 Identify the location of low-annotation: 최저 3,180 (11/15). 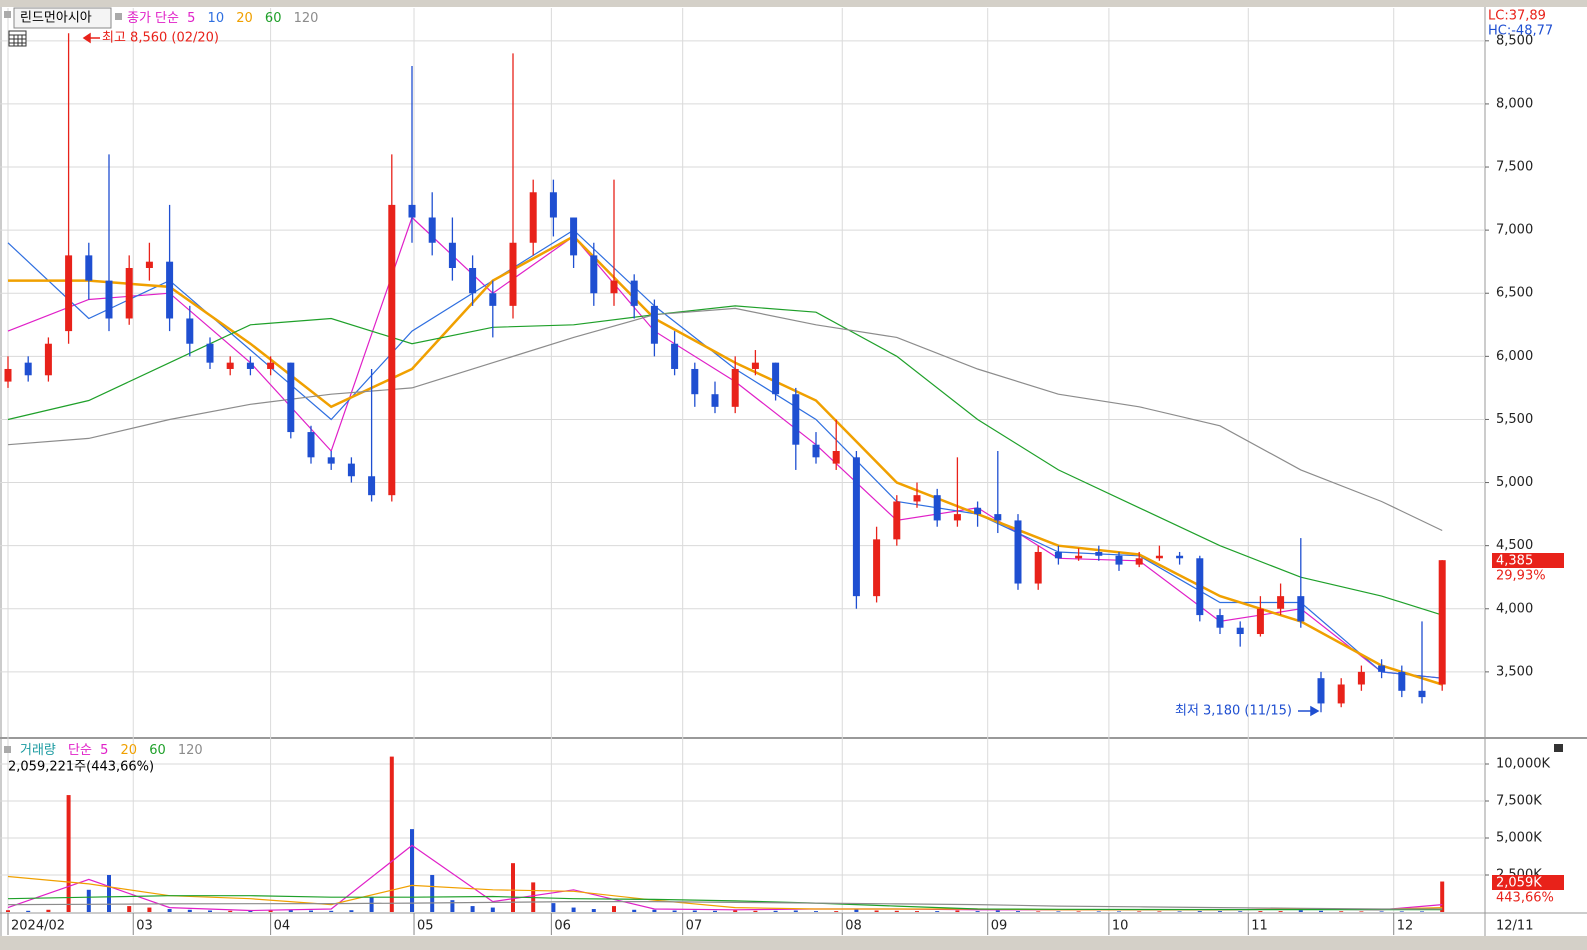
(1233, 711).